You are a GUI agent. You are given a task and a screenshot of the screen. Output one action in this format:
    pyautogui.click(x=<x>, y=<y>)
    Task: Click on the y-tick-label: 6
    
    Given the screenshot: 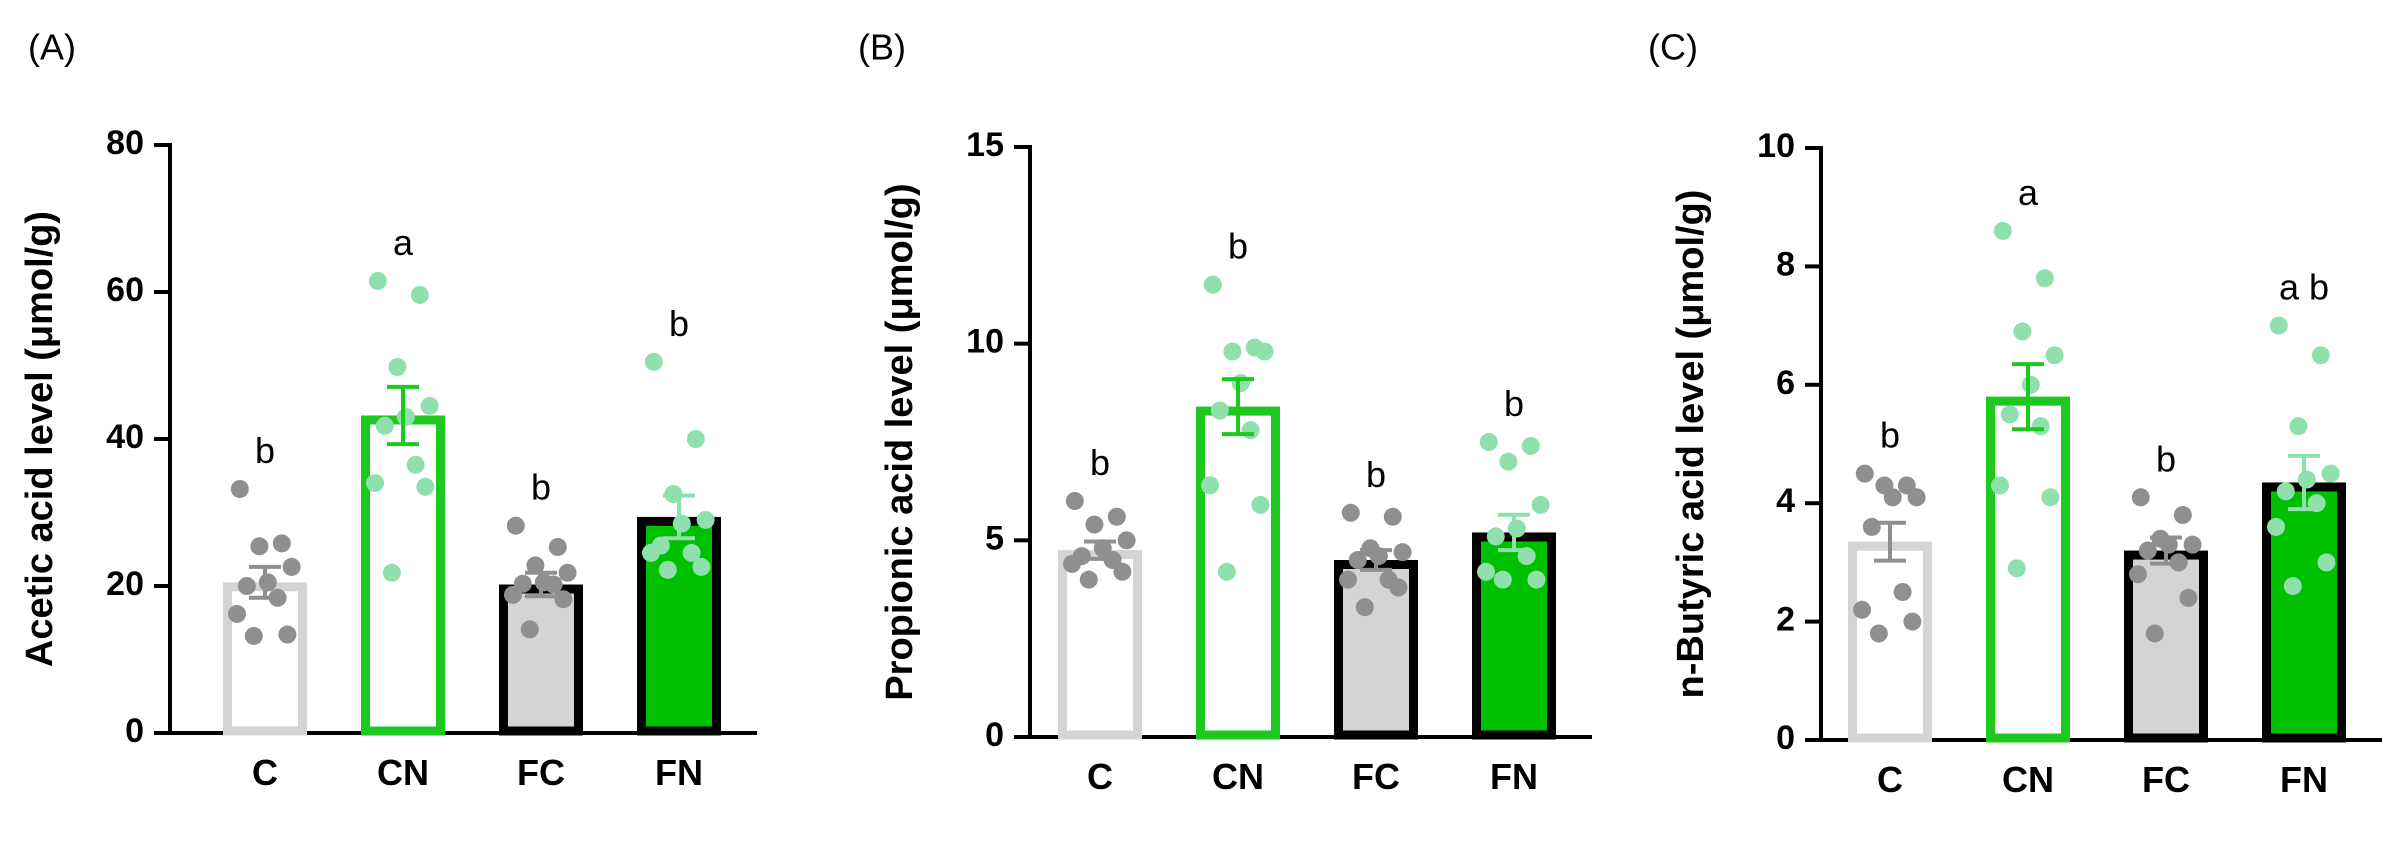 What is the action you would take?
    pyautogui.click(x=1785, y=383)
    